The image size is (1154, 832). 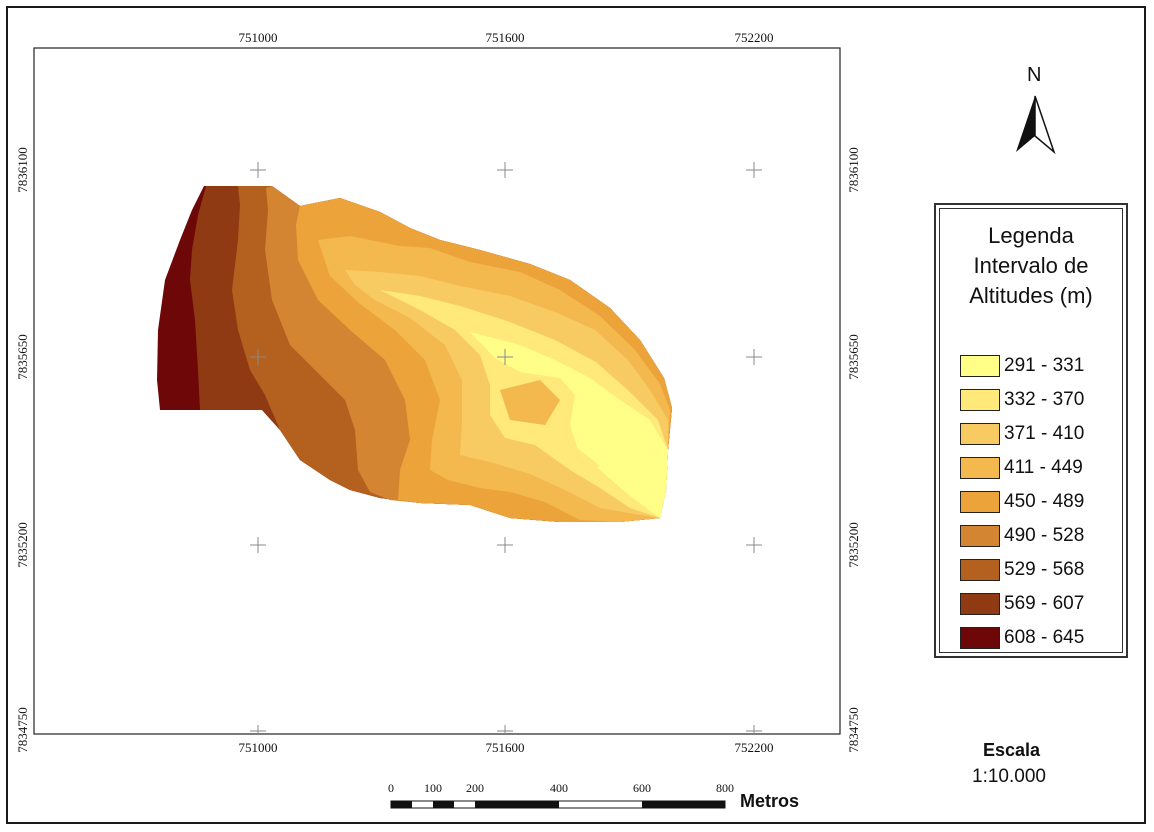 I want to click on legend-item: 608 - 645, so click(x=1022, y=638).